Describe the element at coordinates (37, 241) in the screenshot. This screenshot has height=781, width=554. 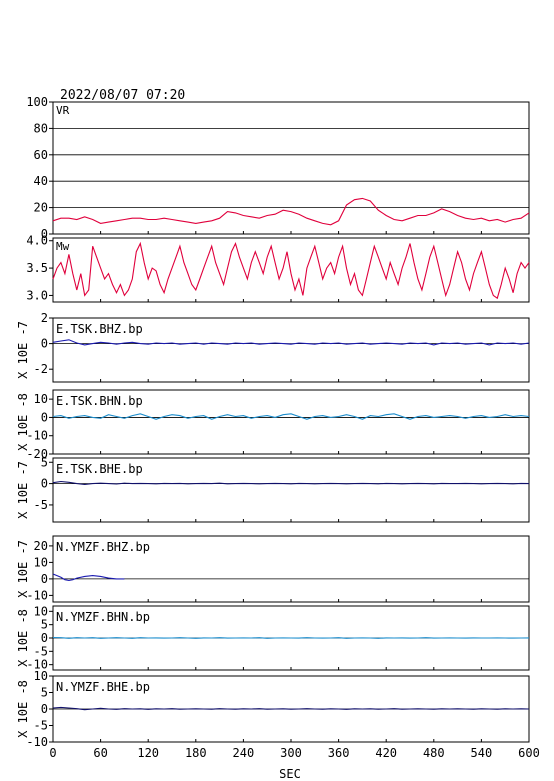
I see `y-tick-label: 4.0` at that location.